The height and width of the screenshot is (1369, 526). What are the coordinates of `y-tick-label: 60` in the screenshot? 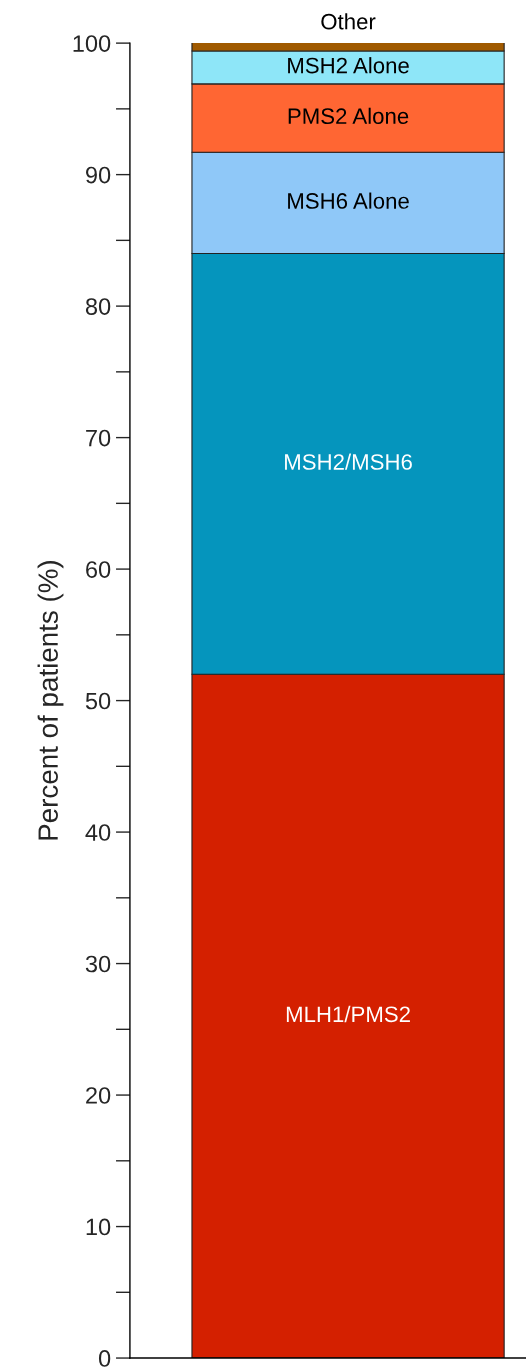 It's located at (98, 569).